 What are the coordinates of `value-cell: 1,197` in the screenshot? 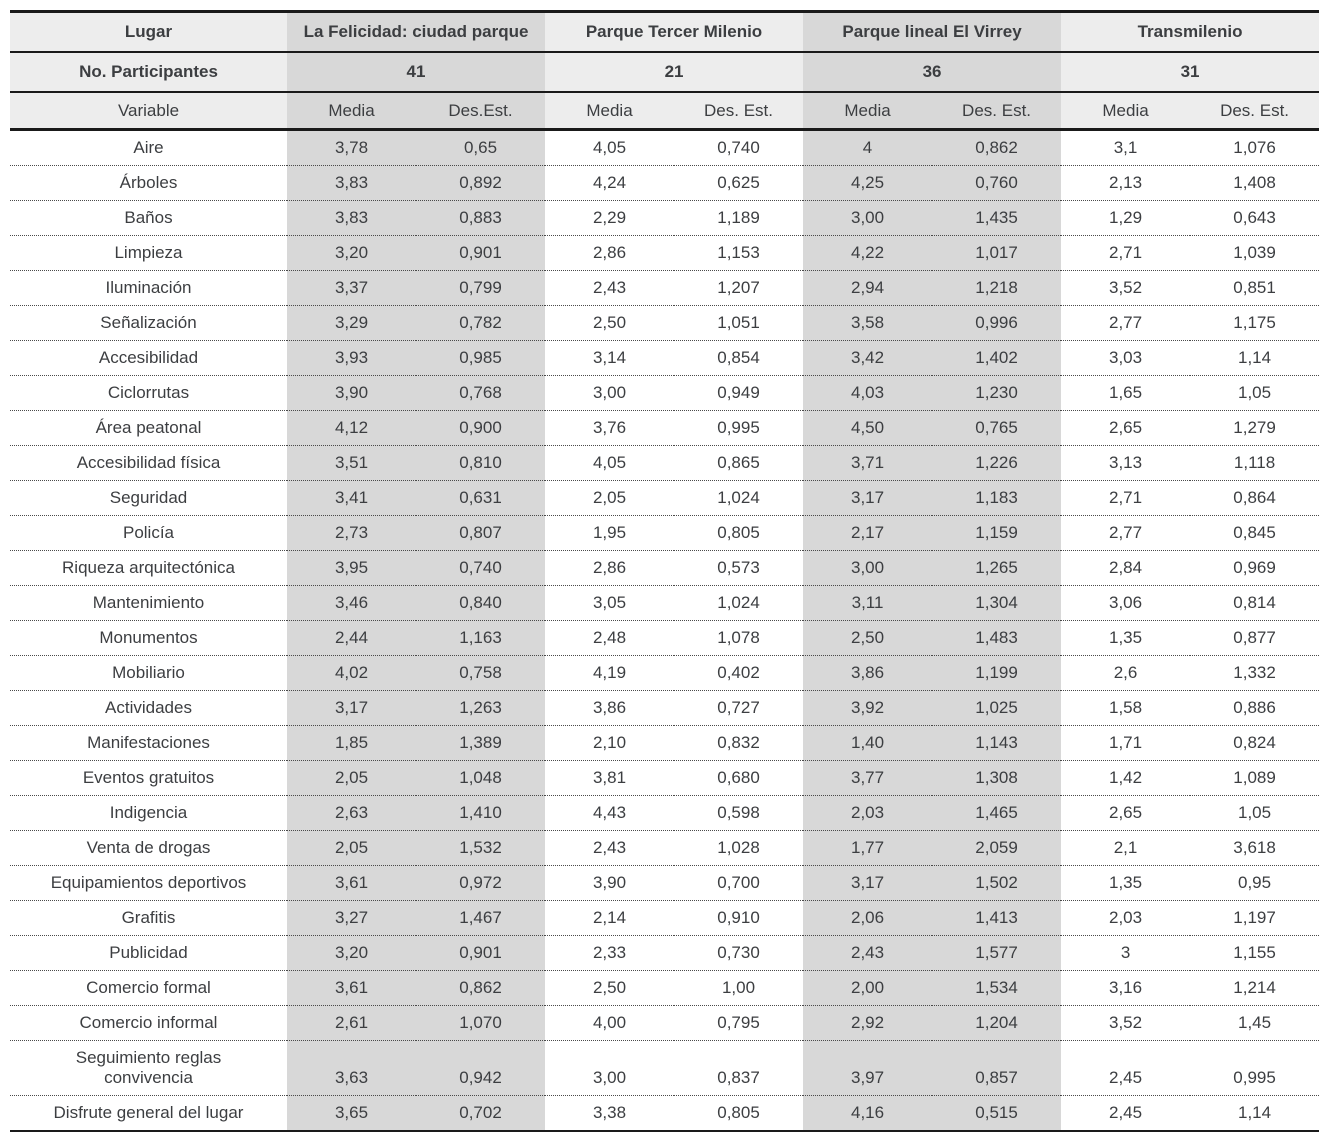 It's located at (1255, 918).